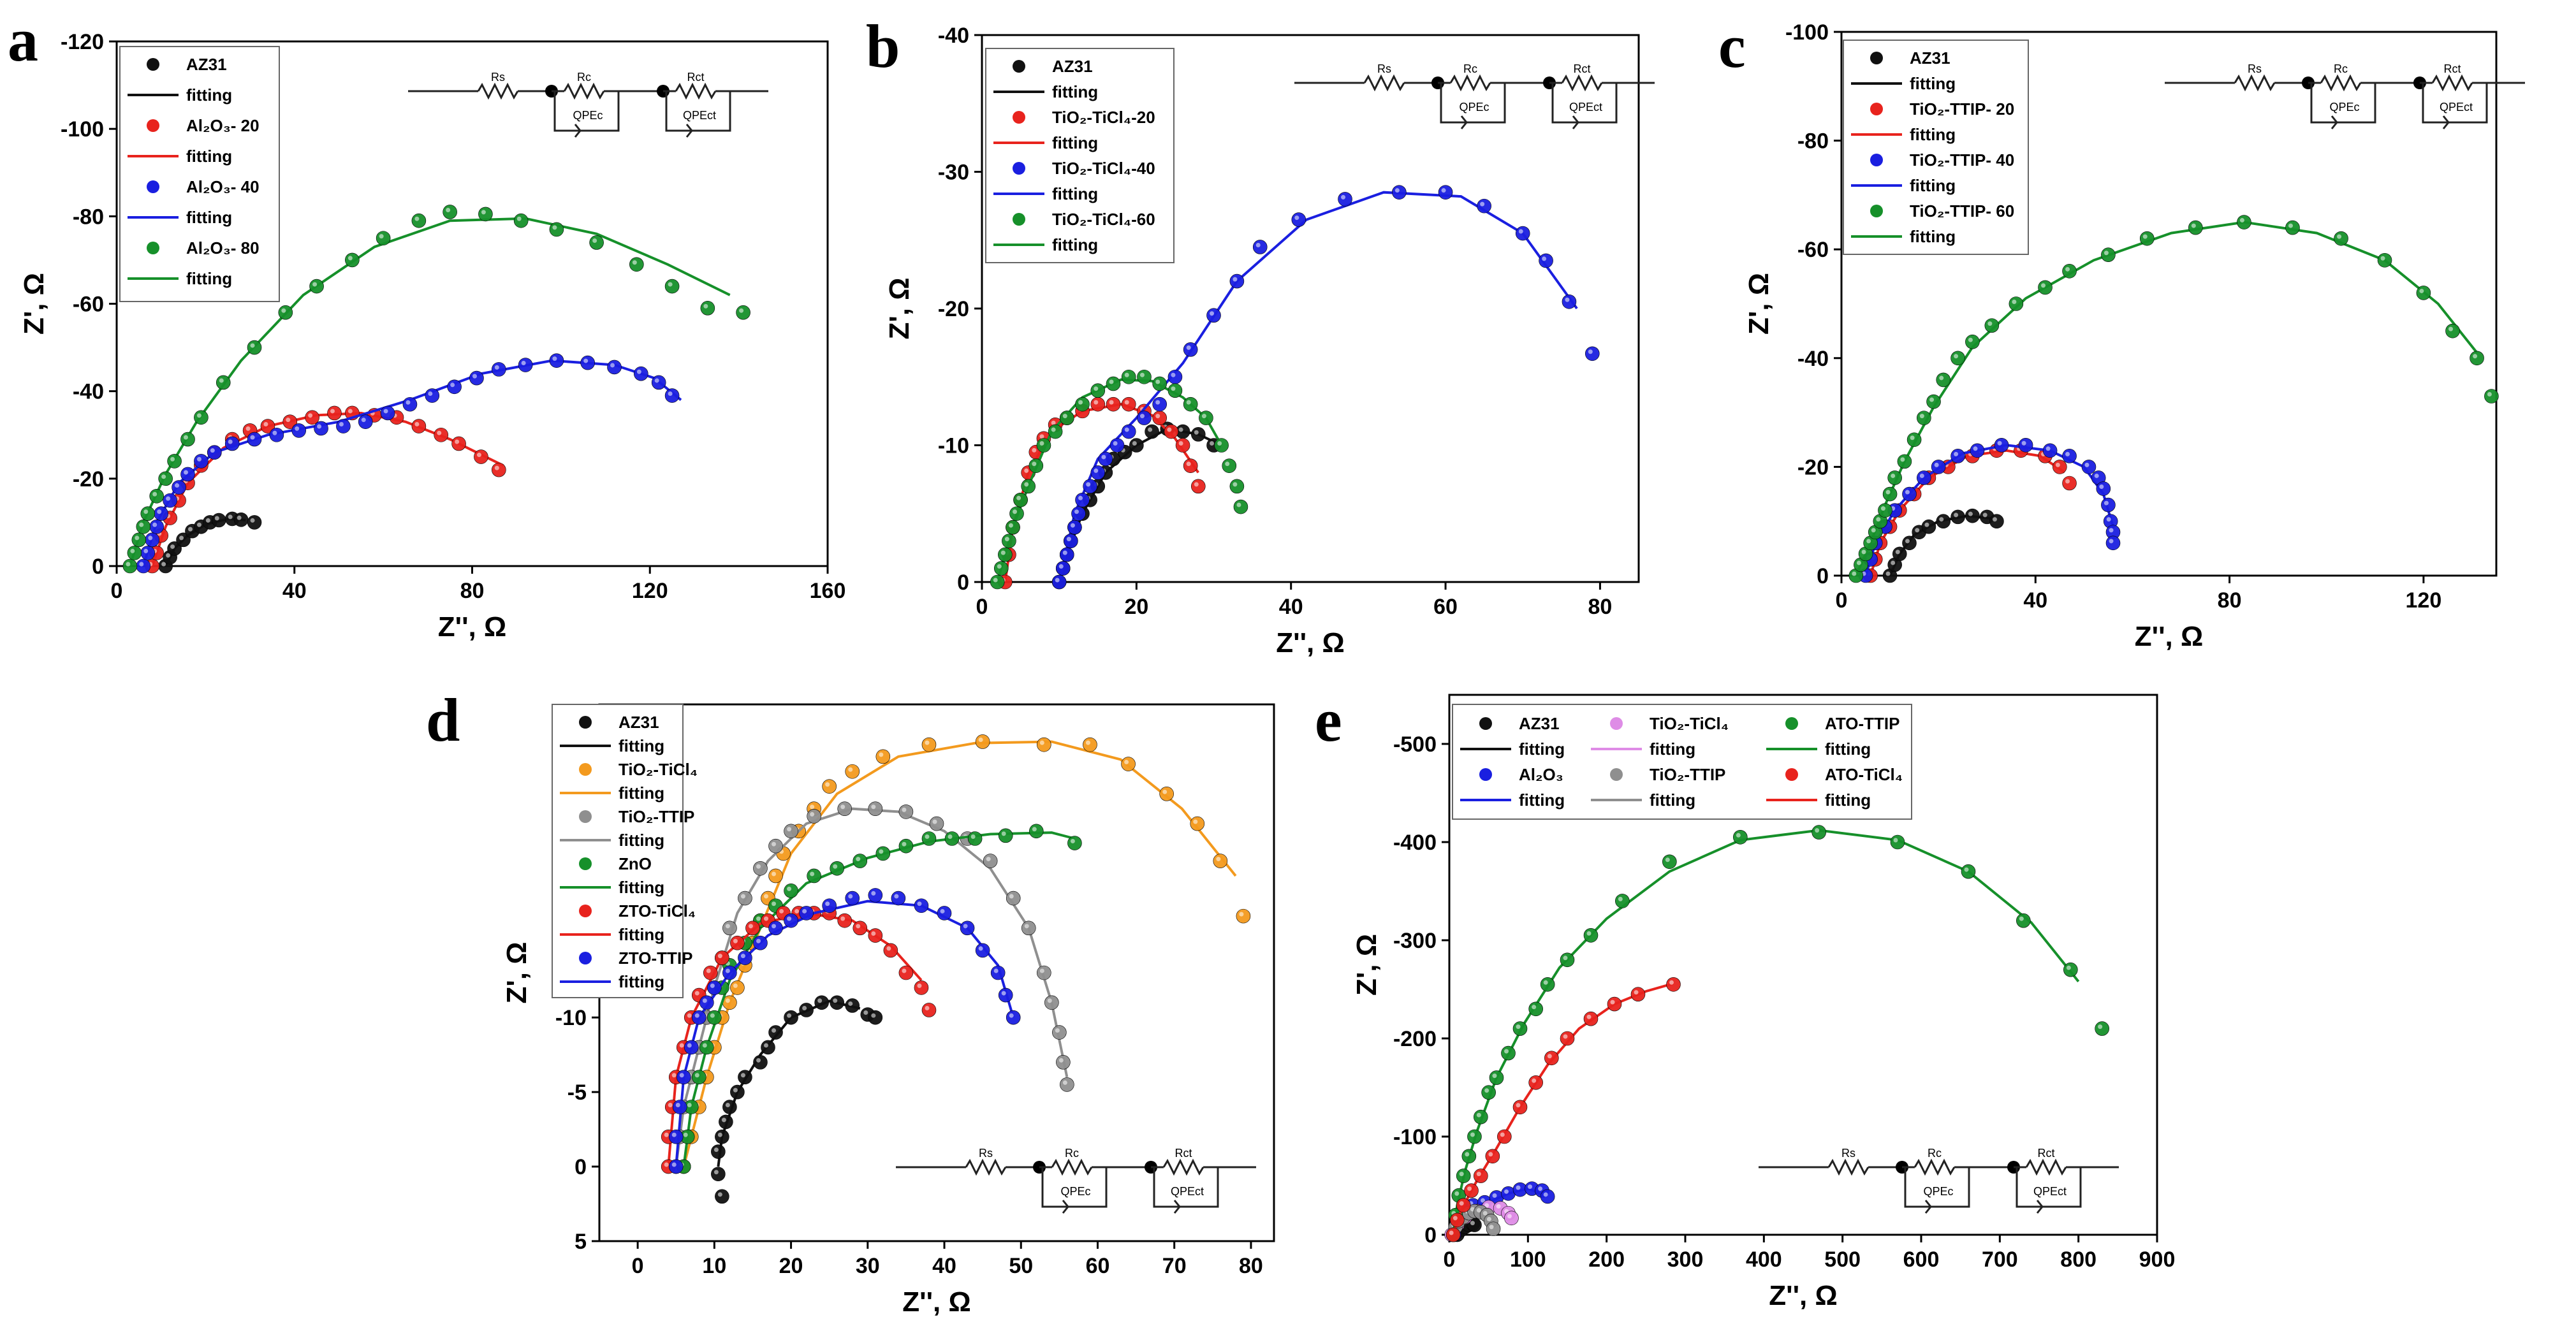  Describe the element at coordinates (2341, 68) in the screenshot. I see `rc-label: Rc` at that location.